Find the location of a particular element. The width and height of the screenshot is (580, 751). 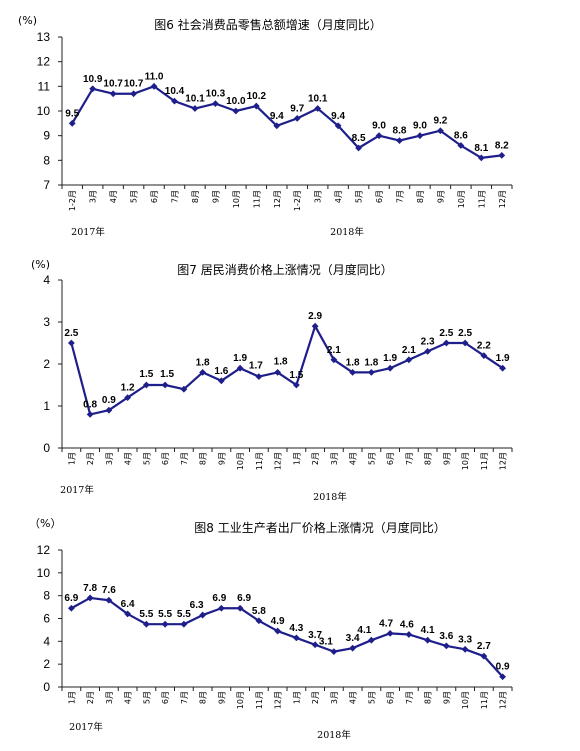

chart8-year-label: 2018年 is located at coordinates (334, 735).